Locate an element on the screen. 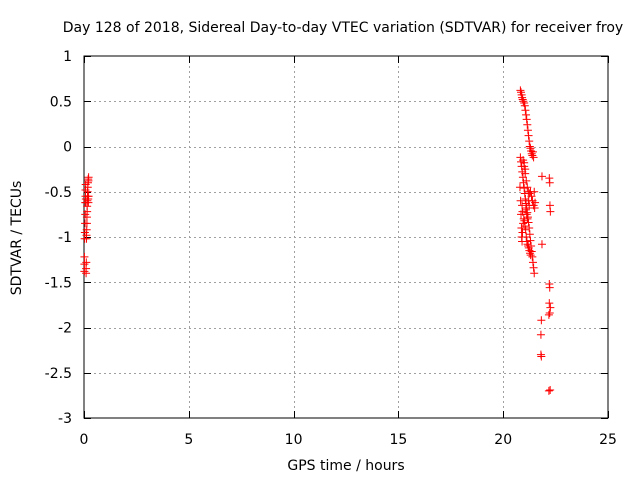 This screenshot has width=640, height=480. y-tick-label: -0.5 is located at coordinates (58, 193).